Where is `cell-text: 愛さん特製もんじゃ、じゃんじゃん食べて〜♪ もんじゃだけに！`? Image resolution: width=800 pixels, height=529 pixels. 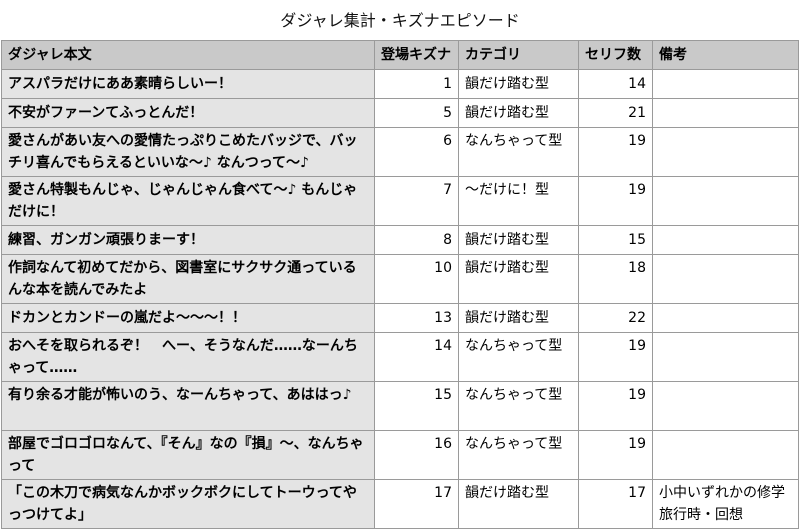
cell-text: 愛さん特製もんじゃ、じゃんじゃん食べて〜♪ もんじゃだけに！ is located at coordinates (188, 201).